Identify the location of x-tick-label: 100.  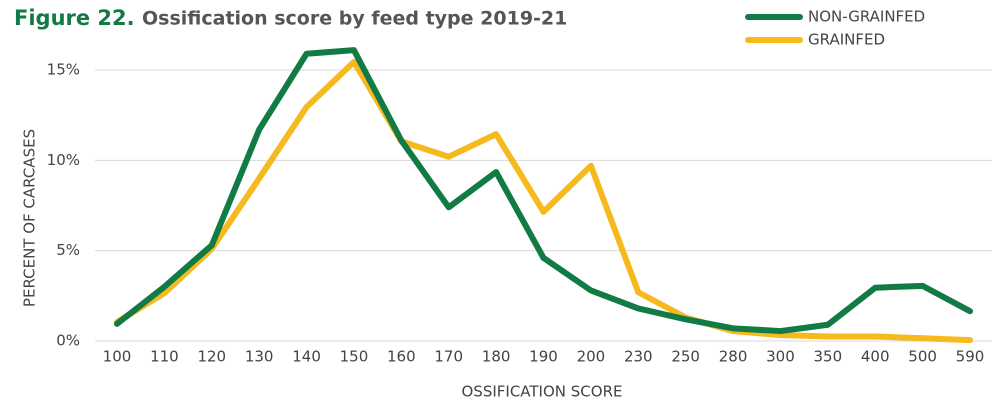
(117, 357).